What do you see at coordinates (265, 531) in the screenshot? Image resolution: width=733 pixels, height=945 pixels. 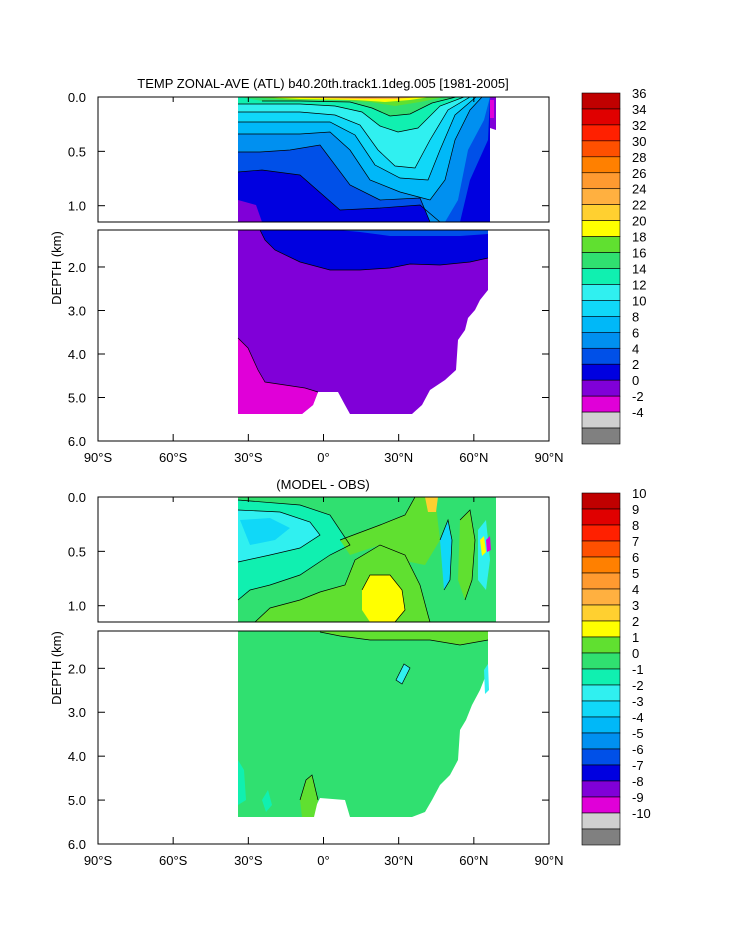 I see `diff-field-layer-minus3` at bounding box center [265, 531].